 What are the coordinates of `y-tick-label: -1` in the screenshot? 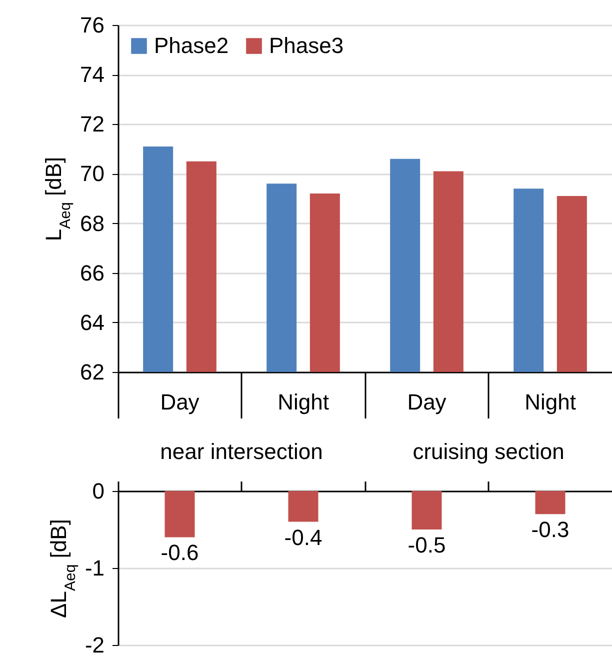 It's located at (94, 568).